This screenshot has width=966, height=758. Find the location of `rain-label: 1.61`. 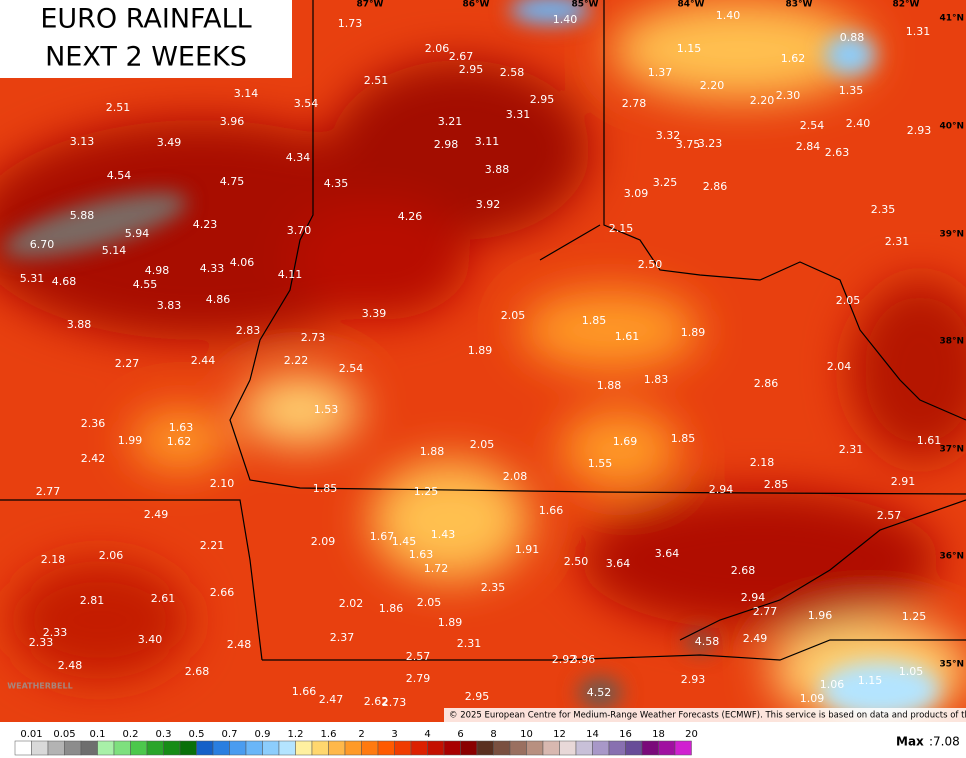

rain-label: 1.61 is located at coordinates (929, 440).